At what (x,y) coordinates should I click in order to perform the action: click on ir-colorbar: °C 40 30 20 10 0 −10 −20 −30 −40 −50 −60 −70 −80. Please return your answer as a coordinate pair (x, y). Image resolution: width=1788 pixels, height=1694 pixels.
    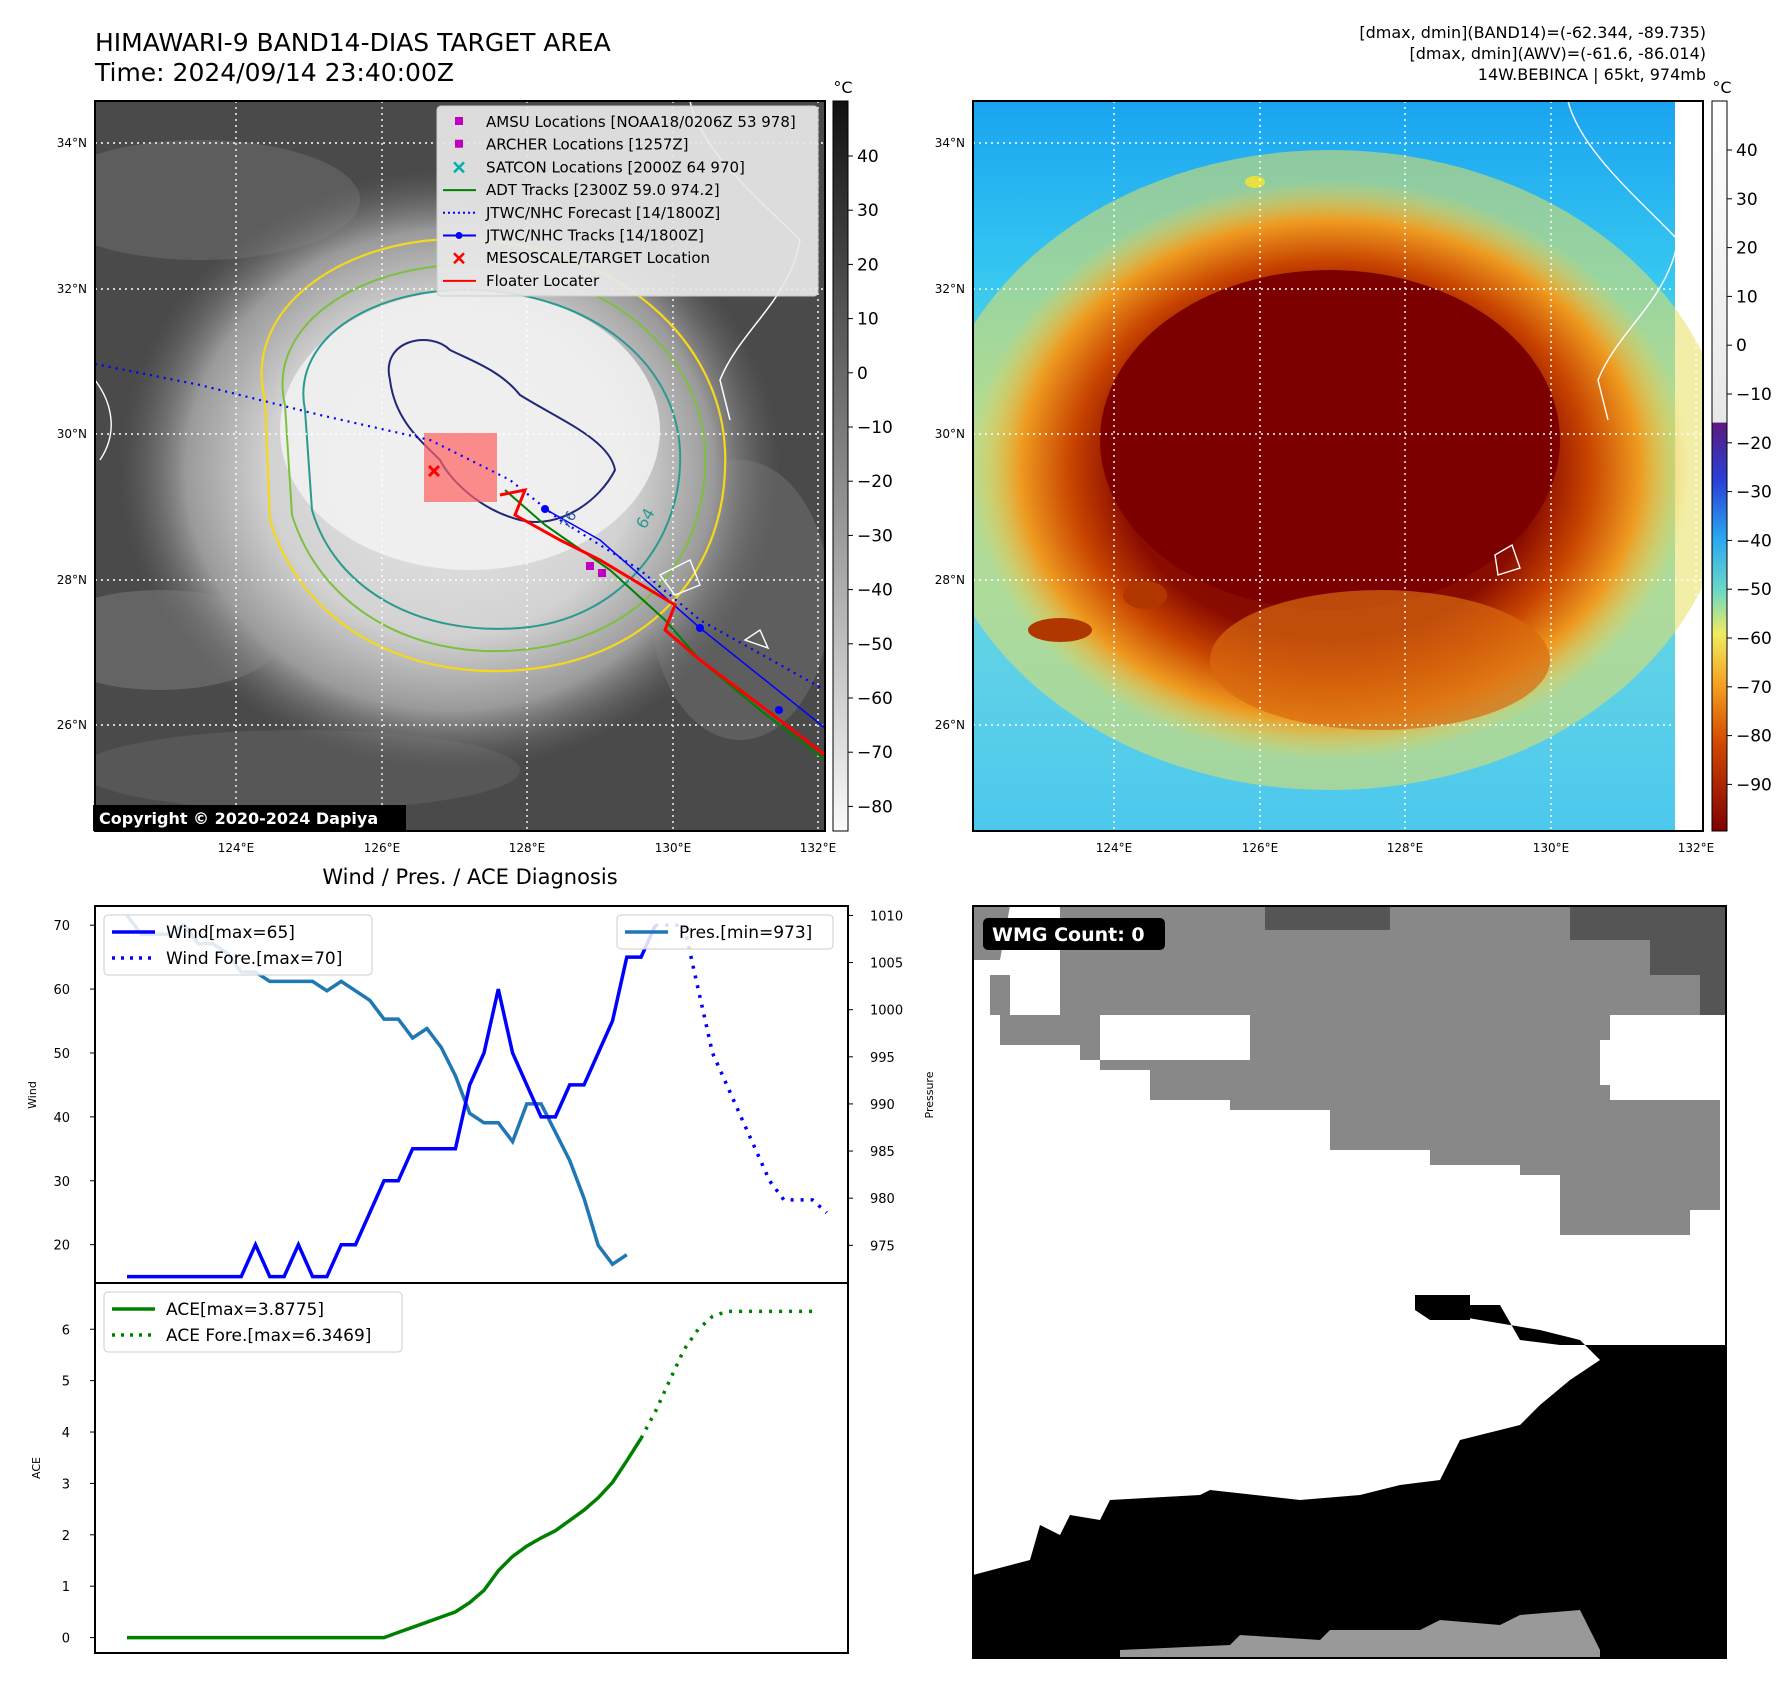
    Looking at the image, I should click on (862, 455).